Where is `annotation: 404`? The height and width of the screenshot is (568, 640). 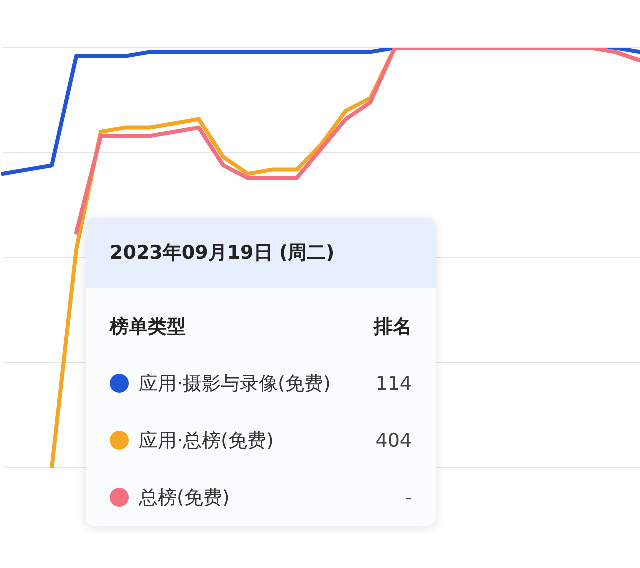 annotation: 404 is located at coordinates (394, 441).